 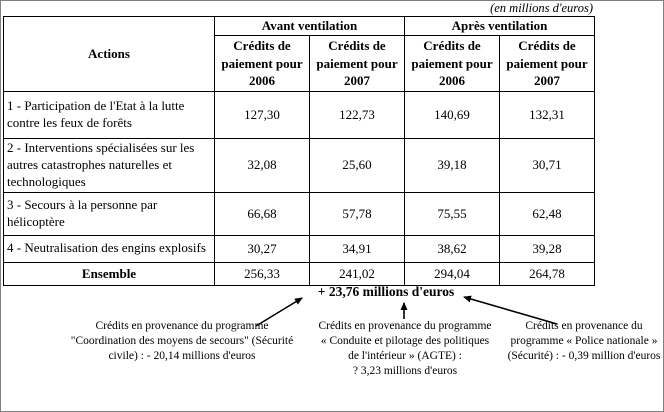 I want to click on total-row: Ensemble 256,33 241,02 294,04 264,78, so click(x=299, y=273).